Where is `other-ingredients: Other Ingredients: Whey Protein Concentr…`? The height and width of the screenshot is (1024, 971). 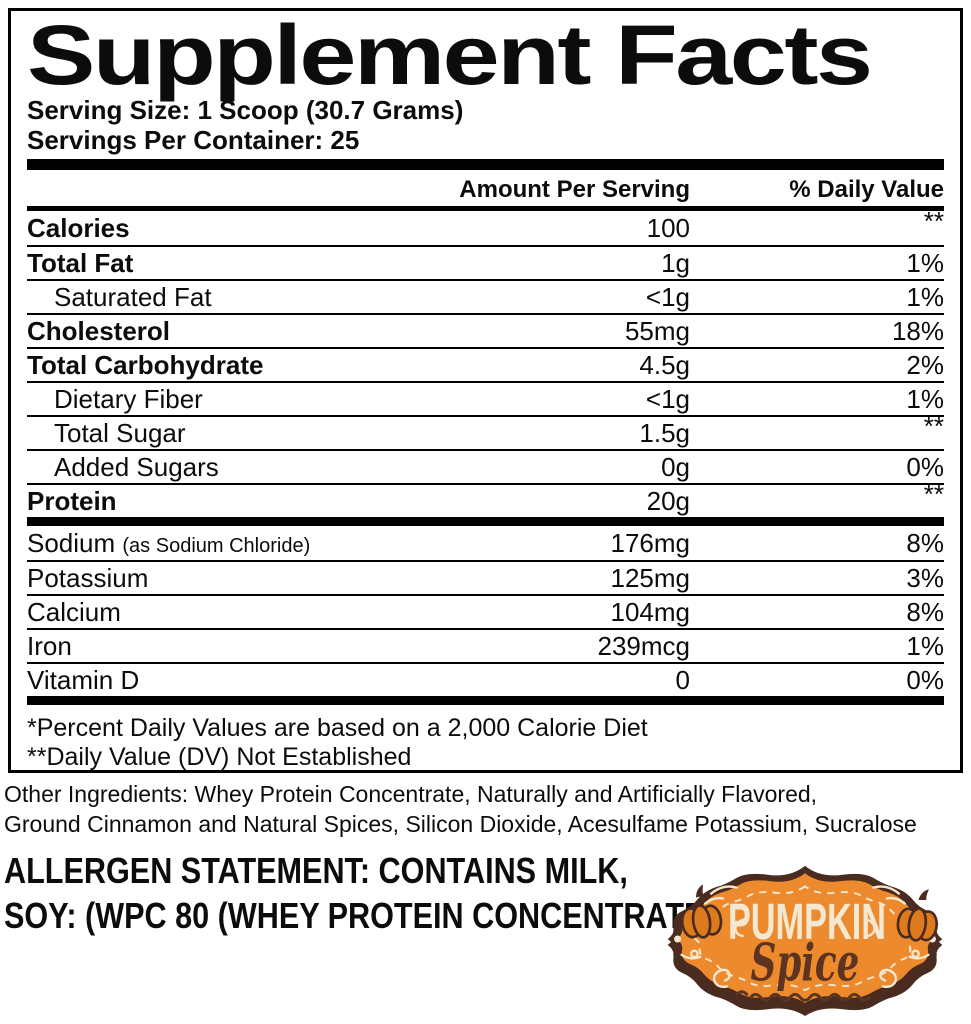 other-ingredients: Other Ingredients: Whey Protein Concentr… is located at coordinates (486, 809).